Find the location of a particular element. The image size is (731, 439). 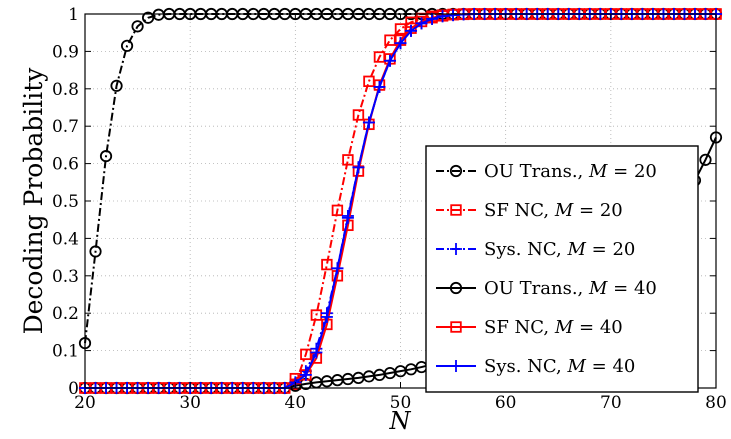

y-tick-label: 0 is located at coordinates (73, 389).